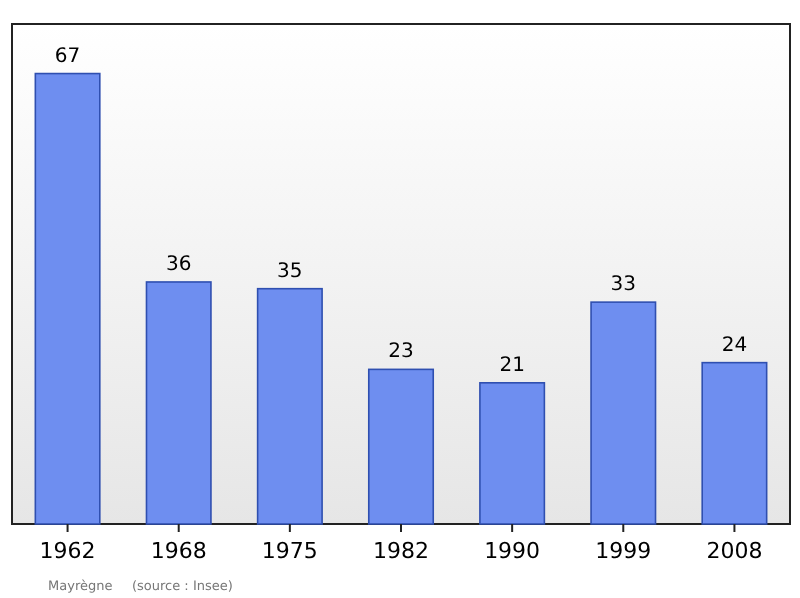 This screenshot has width=800, height=598. What do you see at coordinates (178, 551) in the screenshot?
I see `x-tick-label: 1968` at bounding box center [178, 551].